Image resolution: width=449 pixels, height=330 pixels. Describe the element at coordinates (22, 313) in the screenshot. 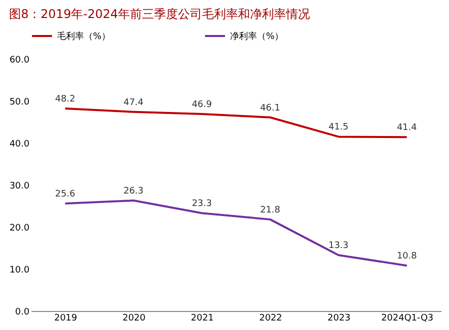

I see `y-tick-label: 0.0` at that location.